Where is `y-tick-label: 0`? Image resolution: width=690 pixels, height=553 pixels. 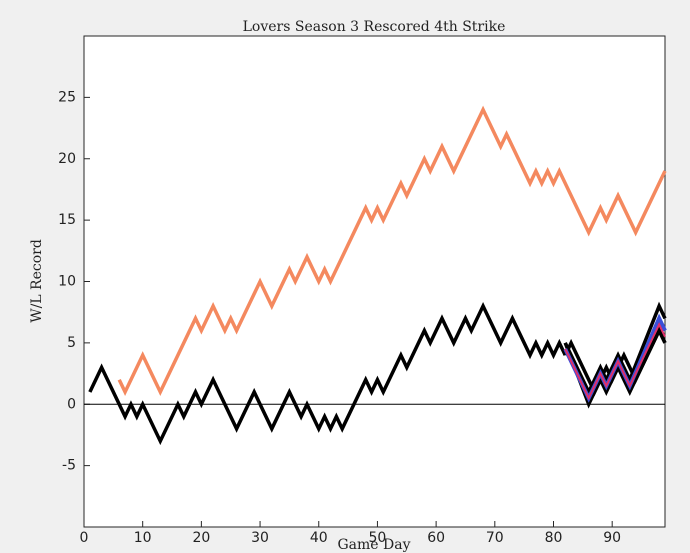 y-tick-label: 0 is located at coordinates (71, 404).